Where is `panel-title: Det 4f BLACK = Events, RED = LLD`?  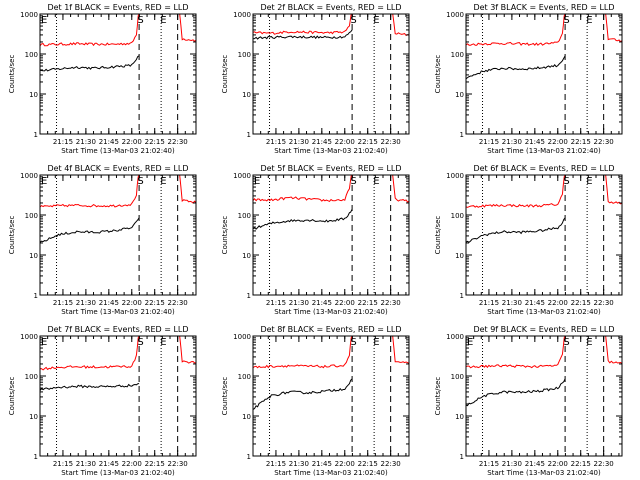
panel-title: Det 4f BLACK = Events, RED = LLD is located at coordinates (117, 168).